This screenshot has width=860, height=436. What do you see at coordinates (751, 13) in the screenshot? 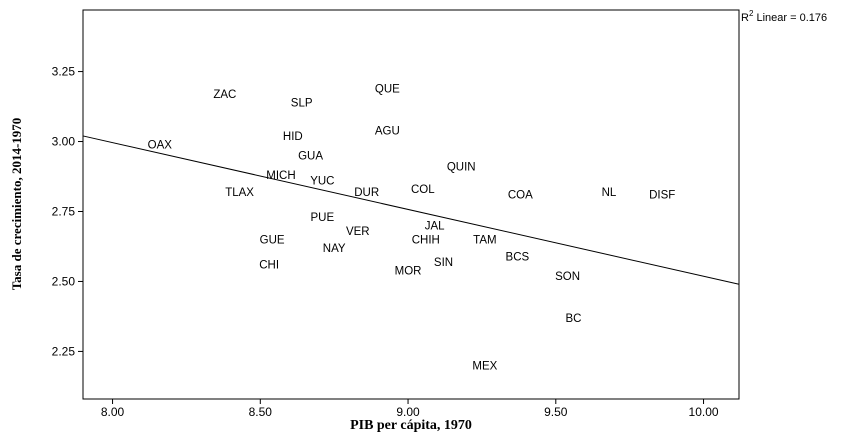
I see `r2-label-sup: 2` at bounding box center [751, 13].